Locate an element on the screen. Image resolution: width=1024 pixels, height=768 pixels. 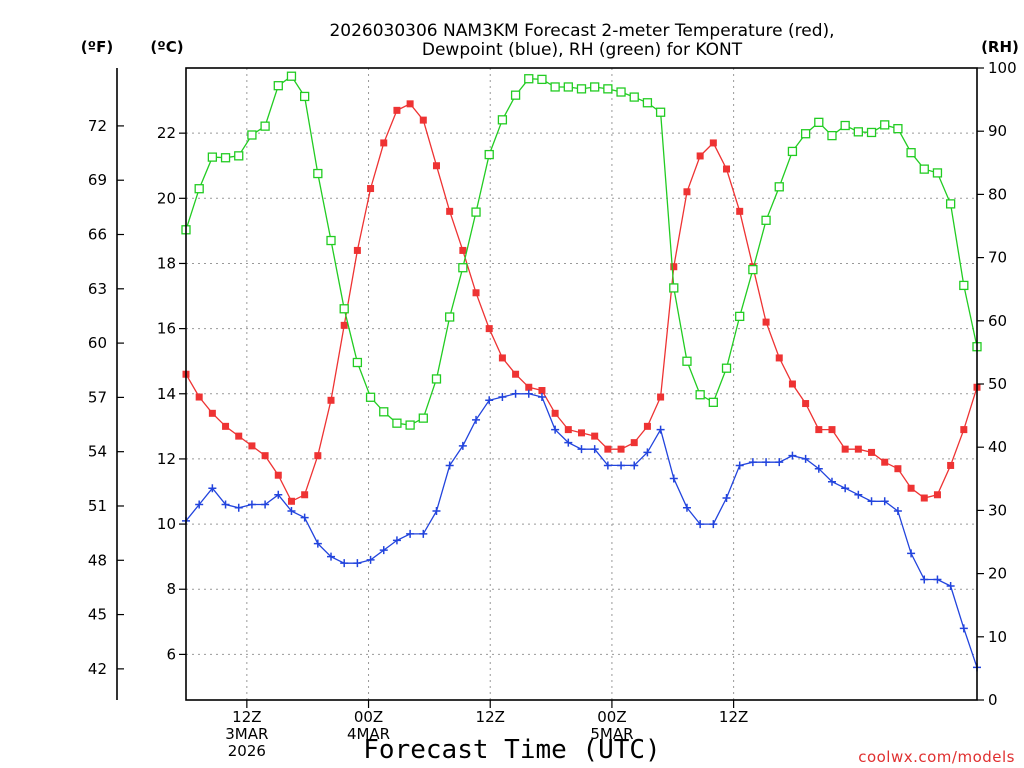
fahrenheit-tick-label: 60 is located at coordinates (97, 343).